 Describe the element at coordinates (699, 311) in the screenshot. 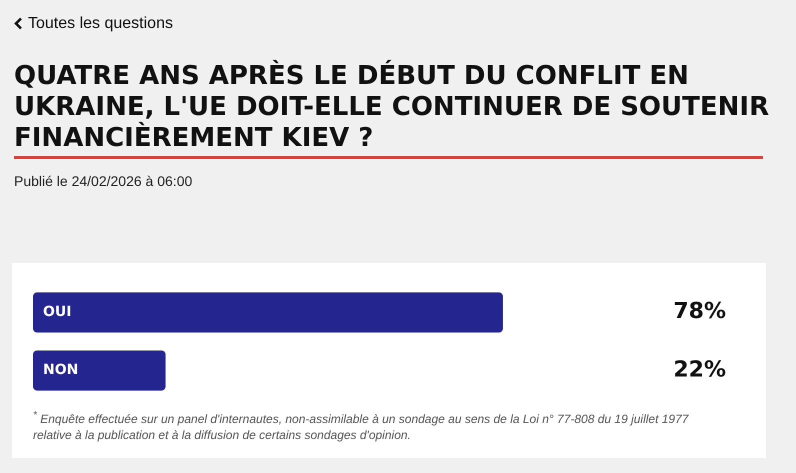

I see `data-label: 78%` at that location.